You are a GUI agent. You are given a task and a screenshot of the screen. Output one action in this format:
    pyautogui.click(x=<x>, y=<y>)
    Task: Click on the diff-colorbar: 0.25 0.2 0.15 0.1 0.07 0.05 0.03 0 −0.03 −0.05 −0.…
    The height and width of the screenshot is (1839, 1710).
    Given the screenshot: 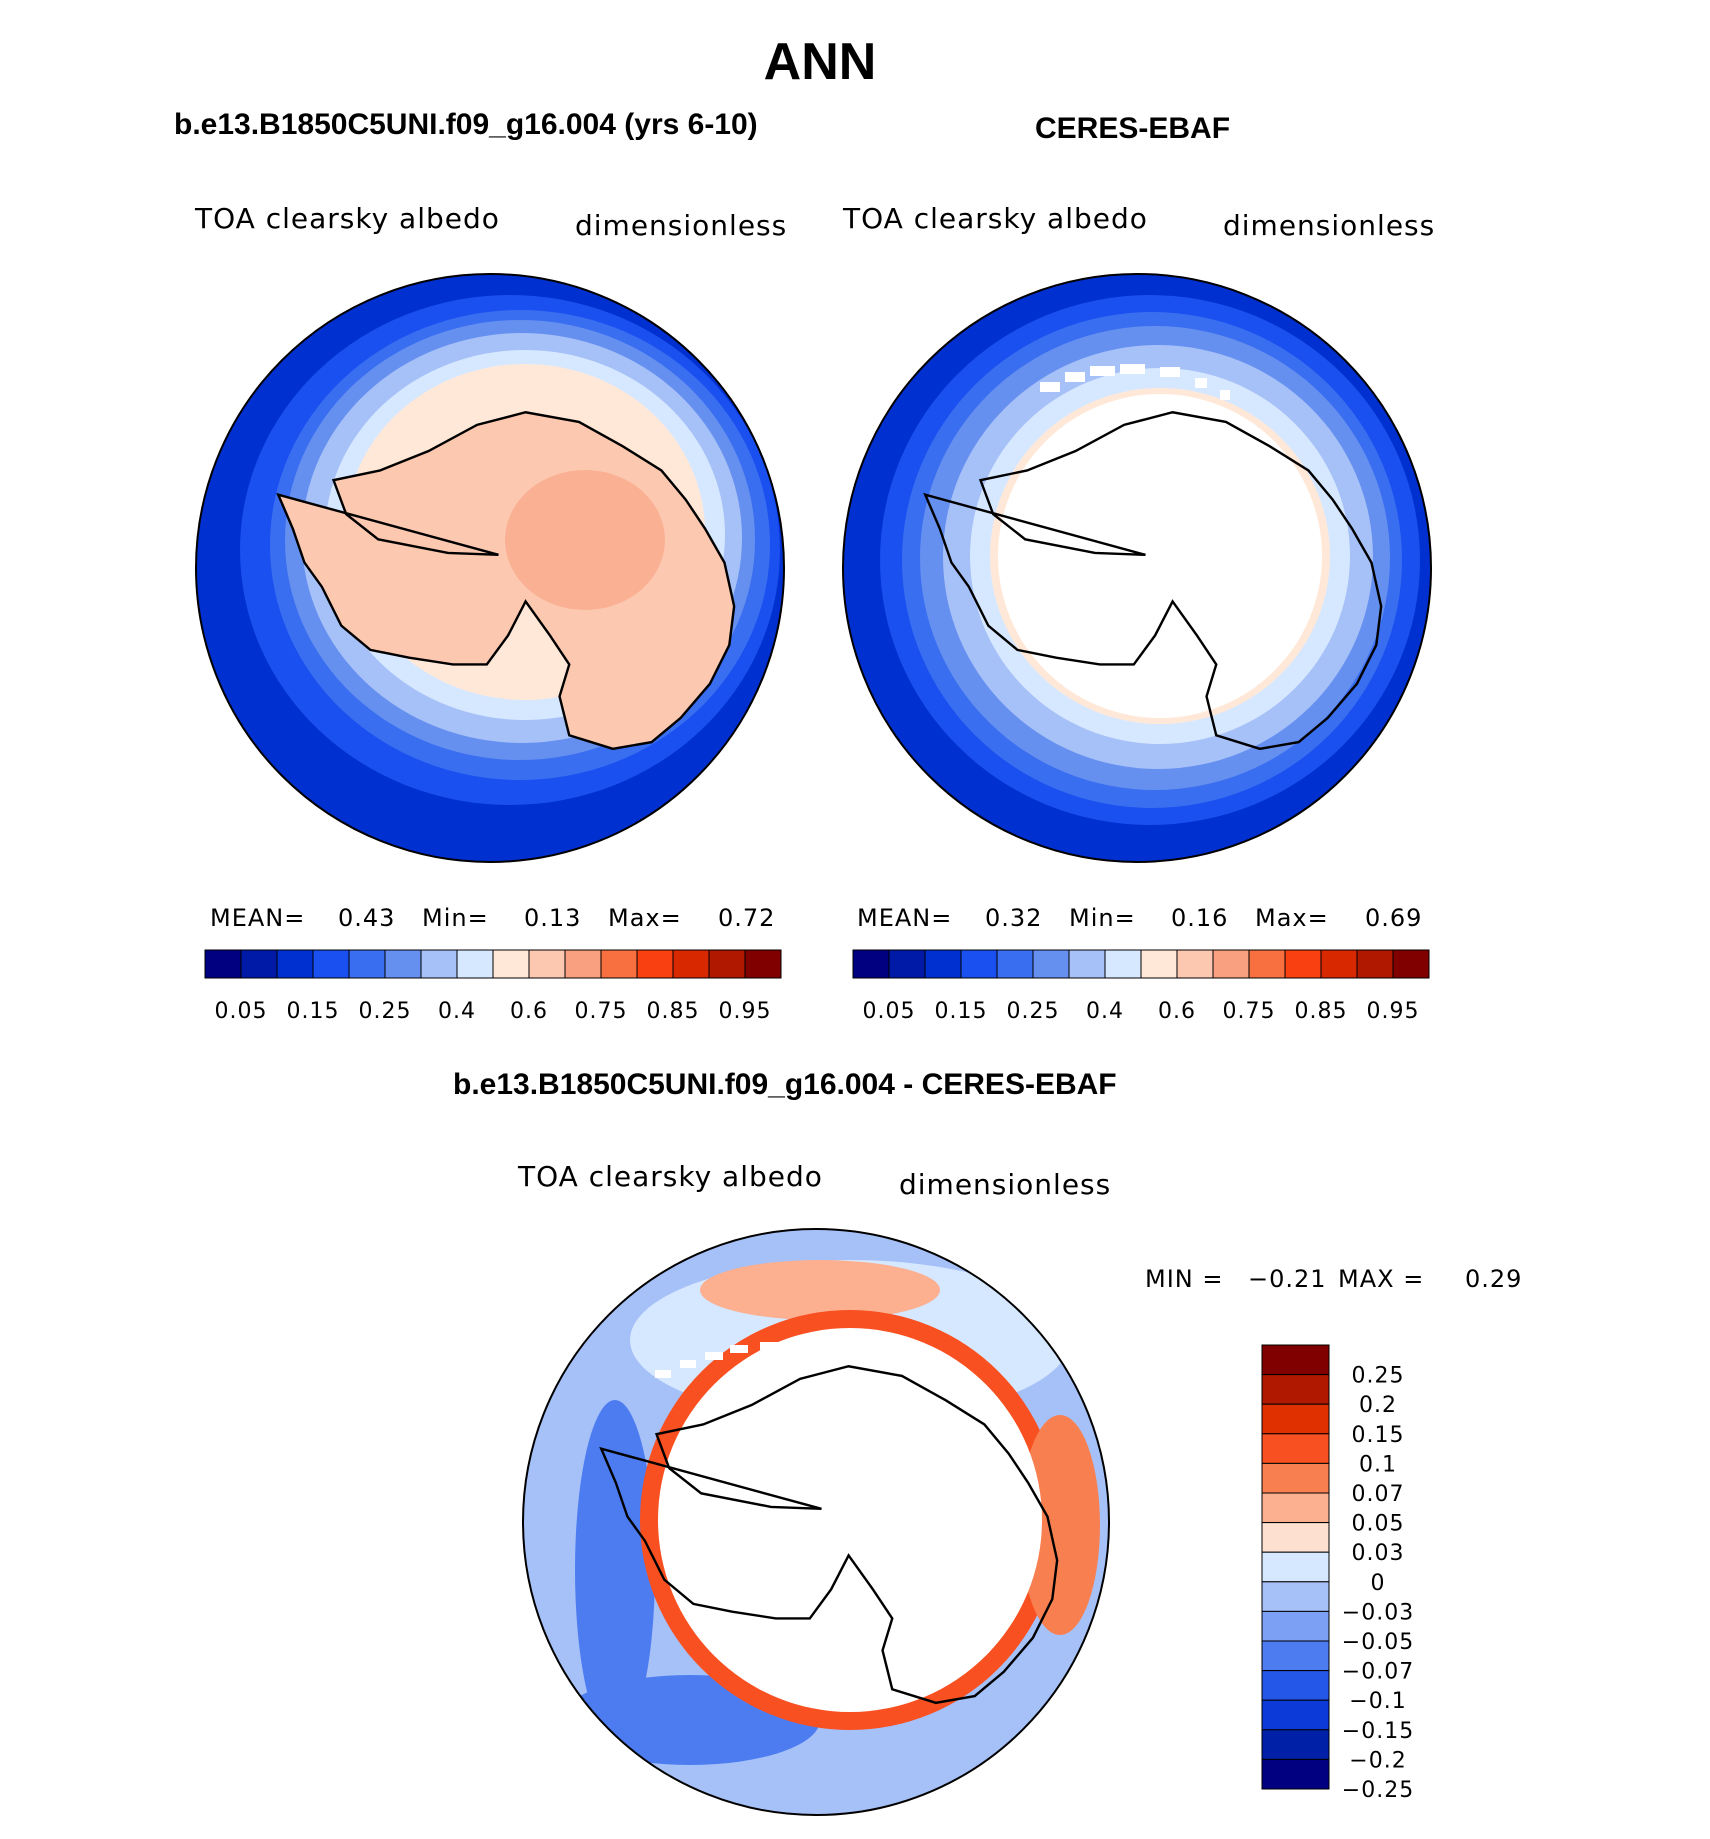 What is the action you would take?
    pyautogui.click(x=1337, y=1573)
    